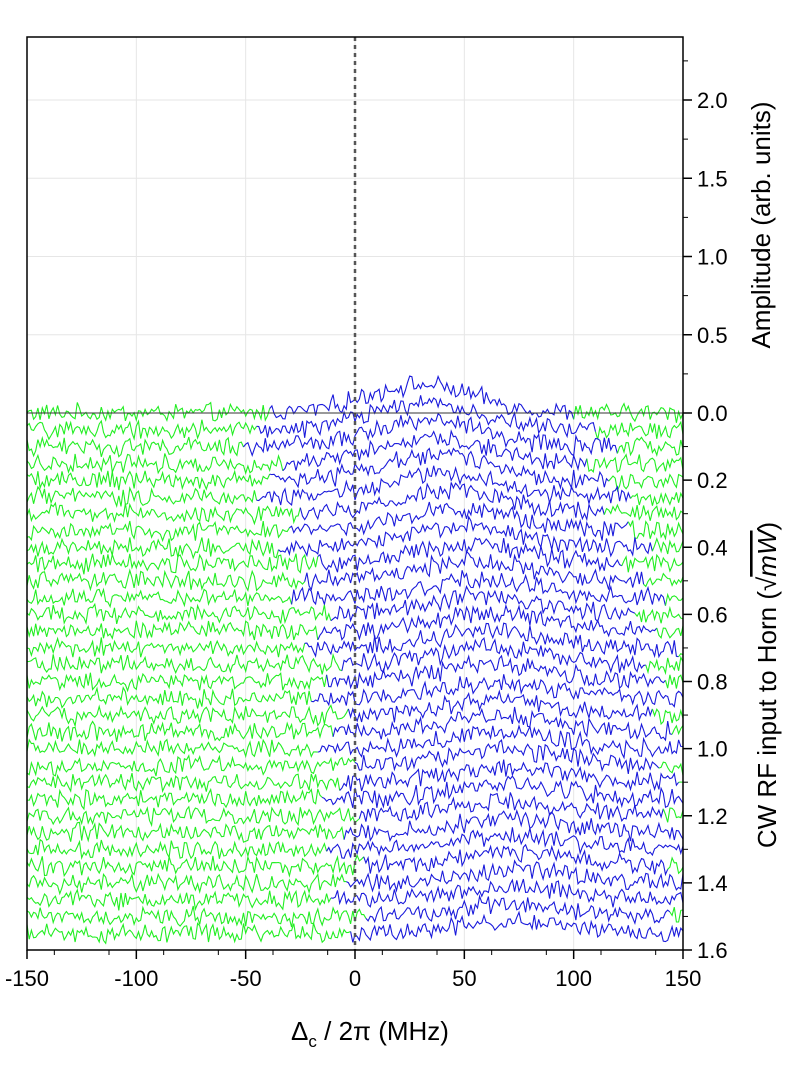 This screenshot has height=1067, width=800. What do you see at coordinates (712, 100) in the screenshot?
I see `y-upper-tick-label: 2.0` at bounding box center [712, 100].